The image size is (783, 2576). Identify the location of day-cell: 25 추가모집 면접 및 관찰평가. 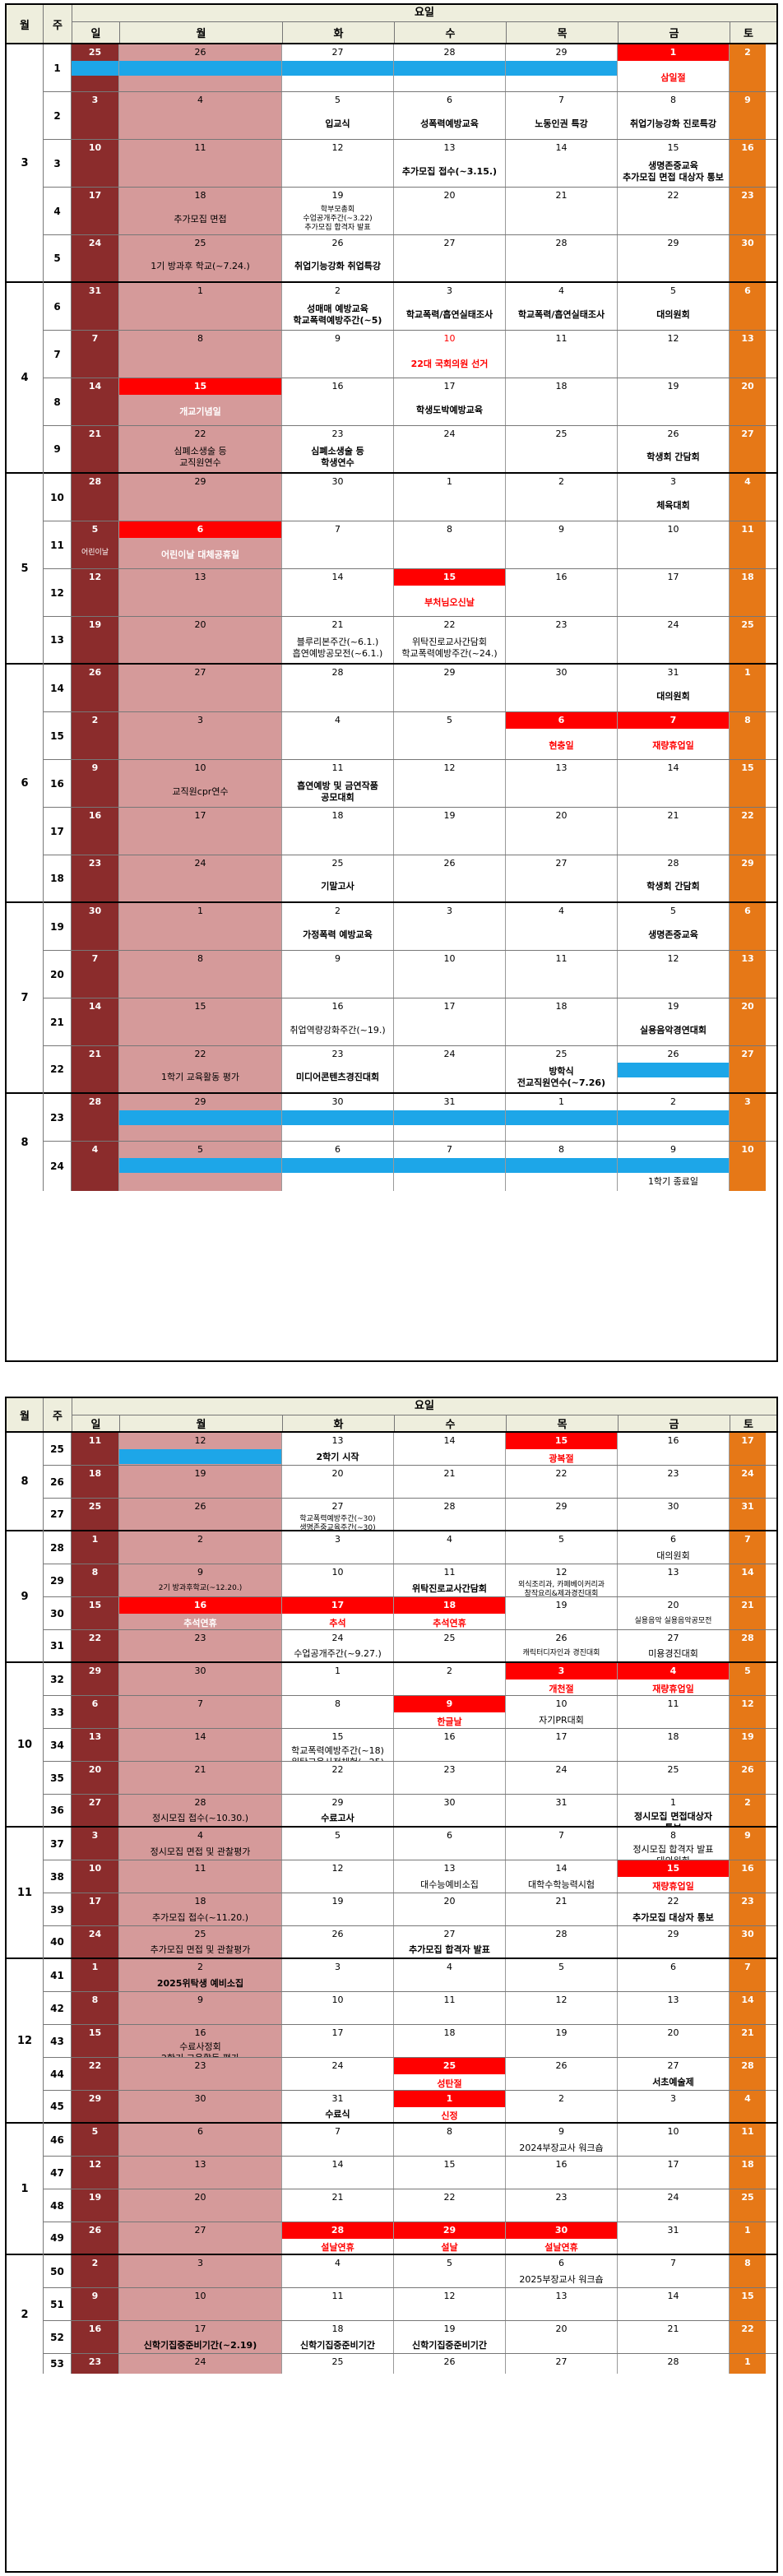
(200, 1941).